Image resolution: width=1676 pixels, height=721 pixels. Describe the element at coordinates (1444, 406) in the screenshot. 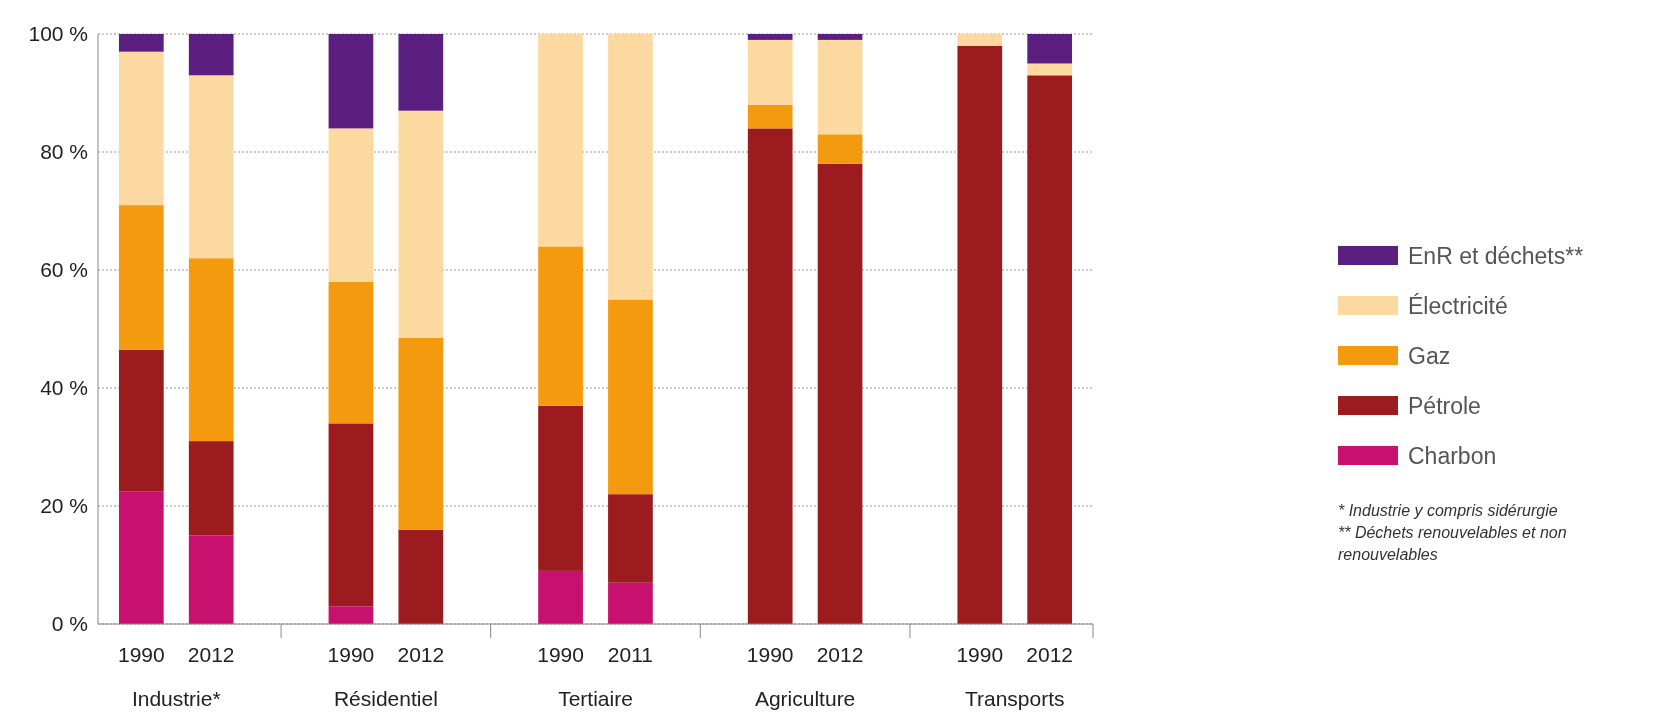

I see `legend-label: Pétrole` at that location.